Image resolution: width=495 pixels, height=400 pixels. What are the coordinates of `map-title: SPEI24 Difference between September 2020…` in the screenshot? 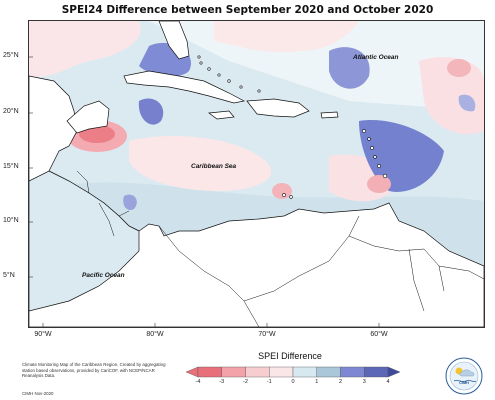 It's located at (247, 10).